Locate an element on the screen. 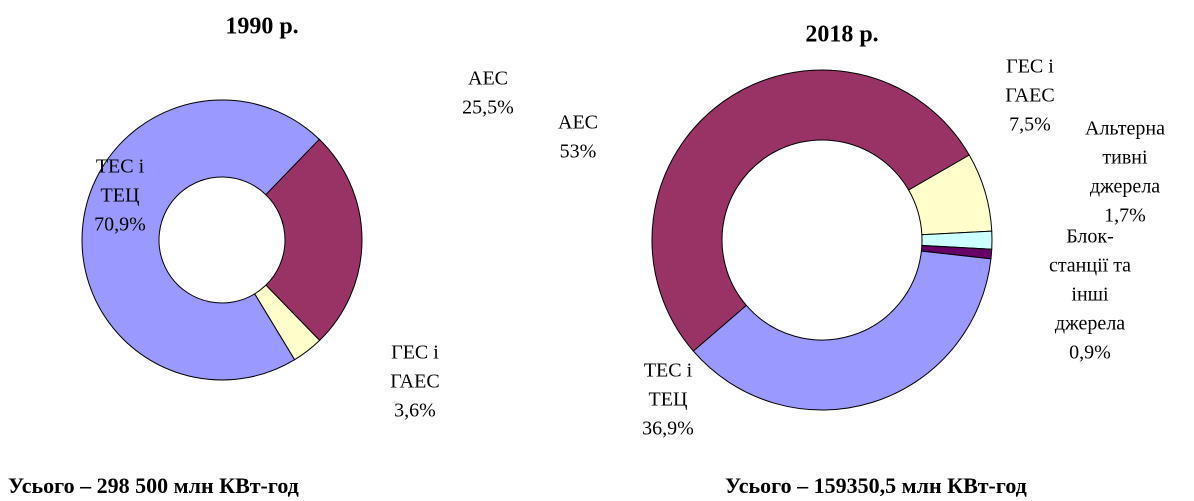 Image resolution: width=1194 pixels, height=501 pixels. data-label: 7,5% is located at coordinates (1030, 125).